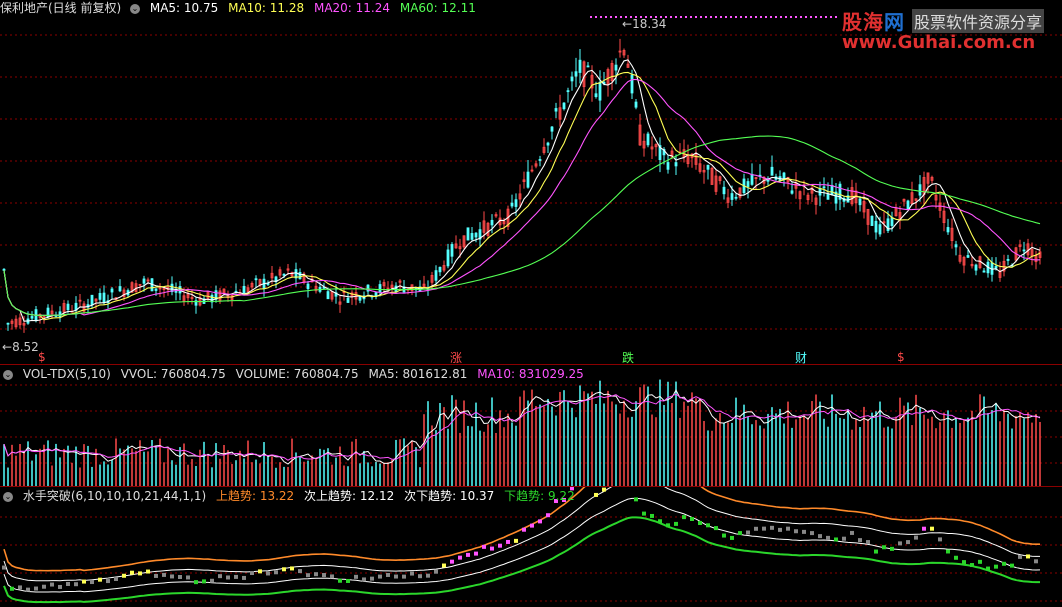 The height and width of the screenshot is (607, 1062). Describe the element at coordinates (42, 357) in the screenshot. I see `marker-1: $` at that location.